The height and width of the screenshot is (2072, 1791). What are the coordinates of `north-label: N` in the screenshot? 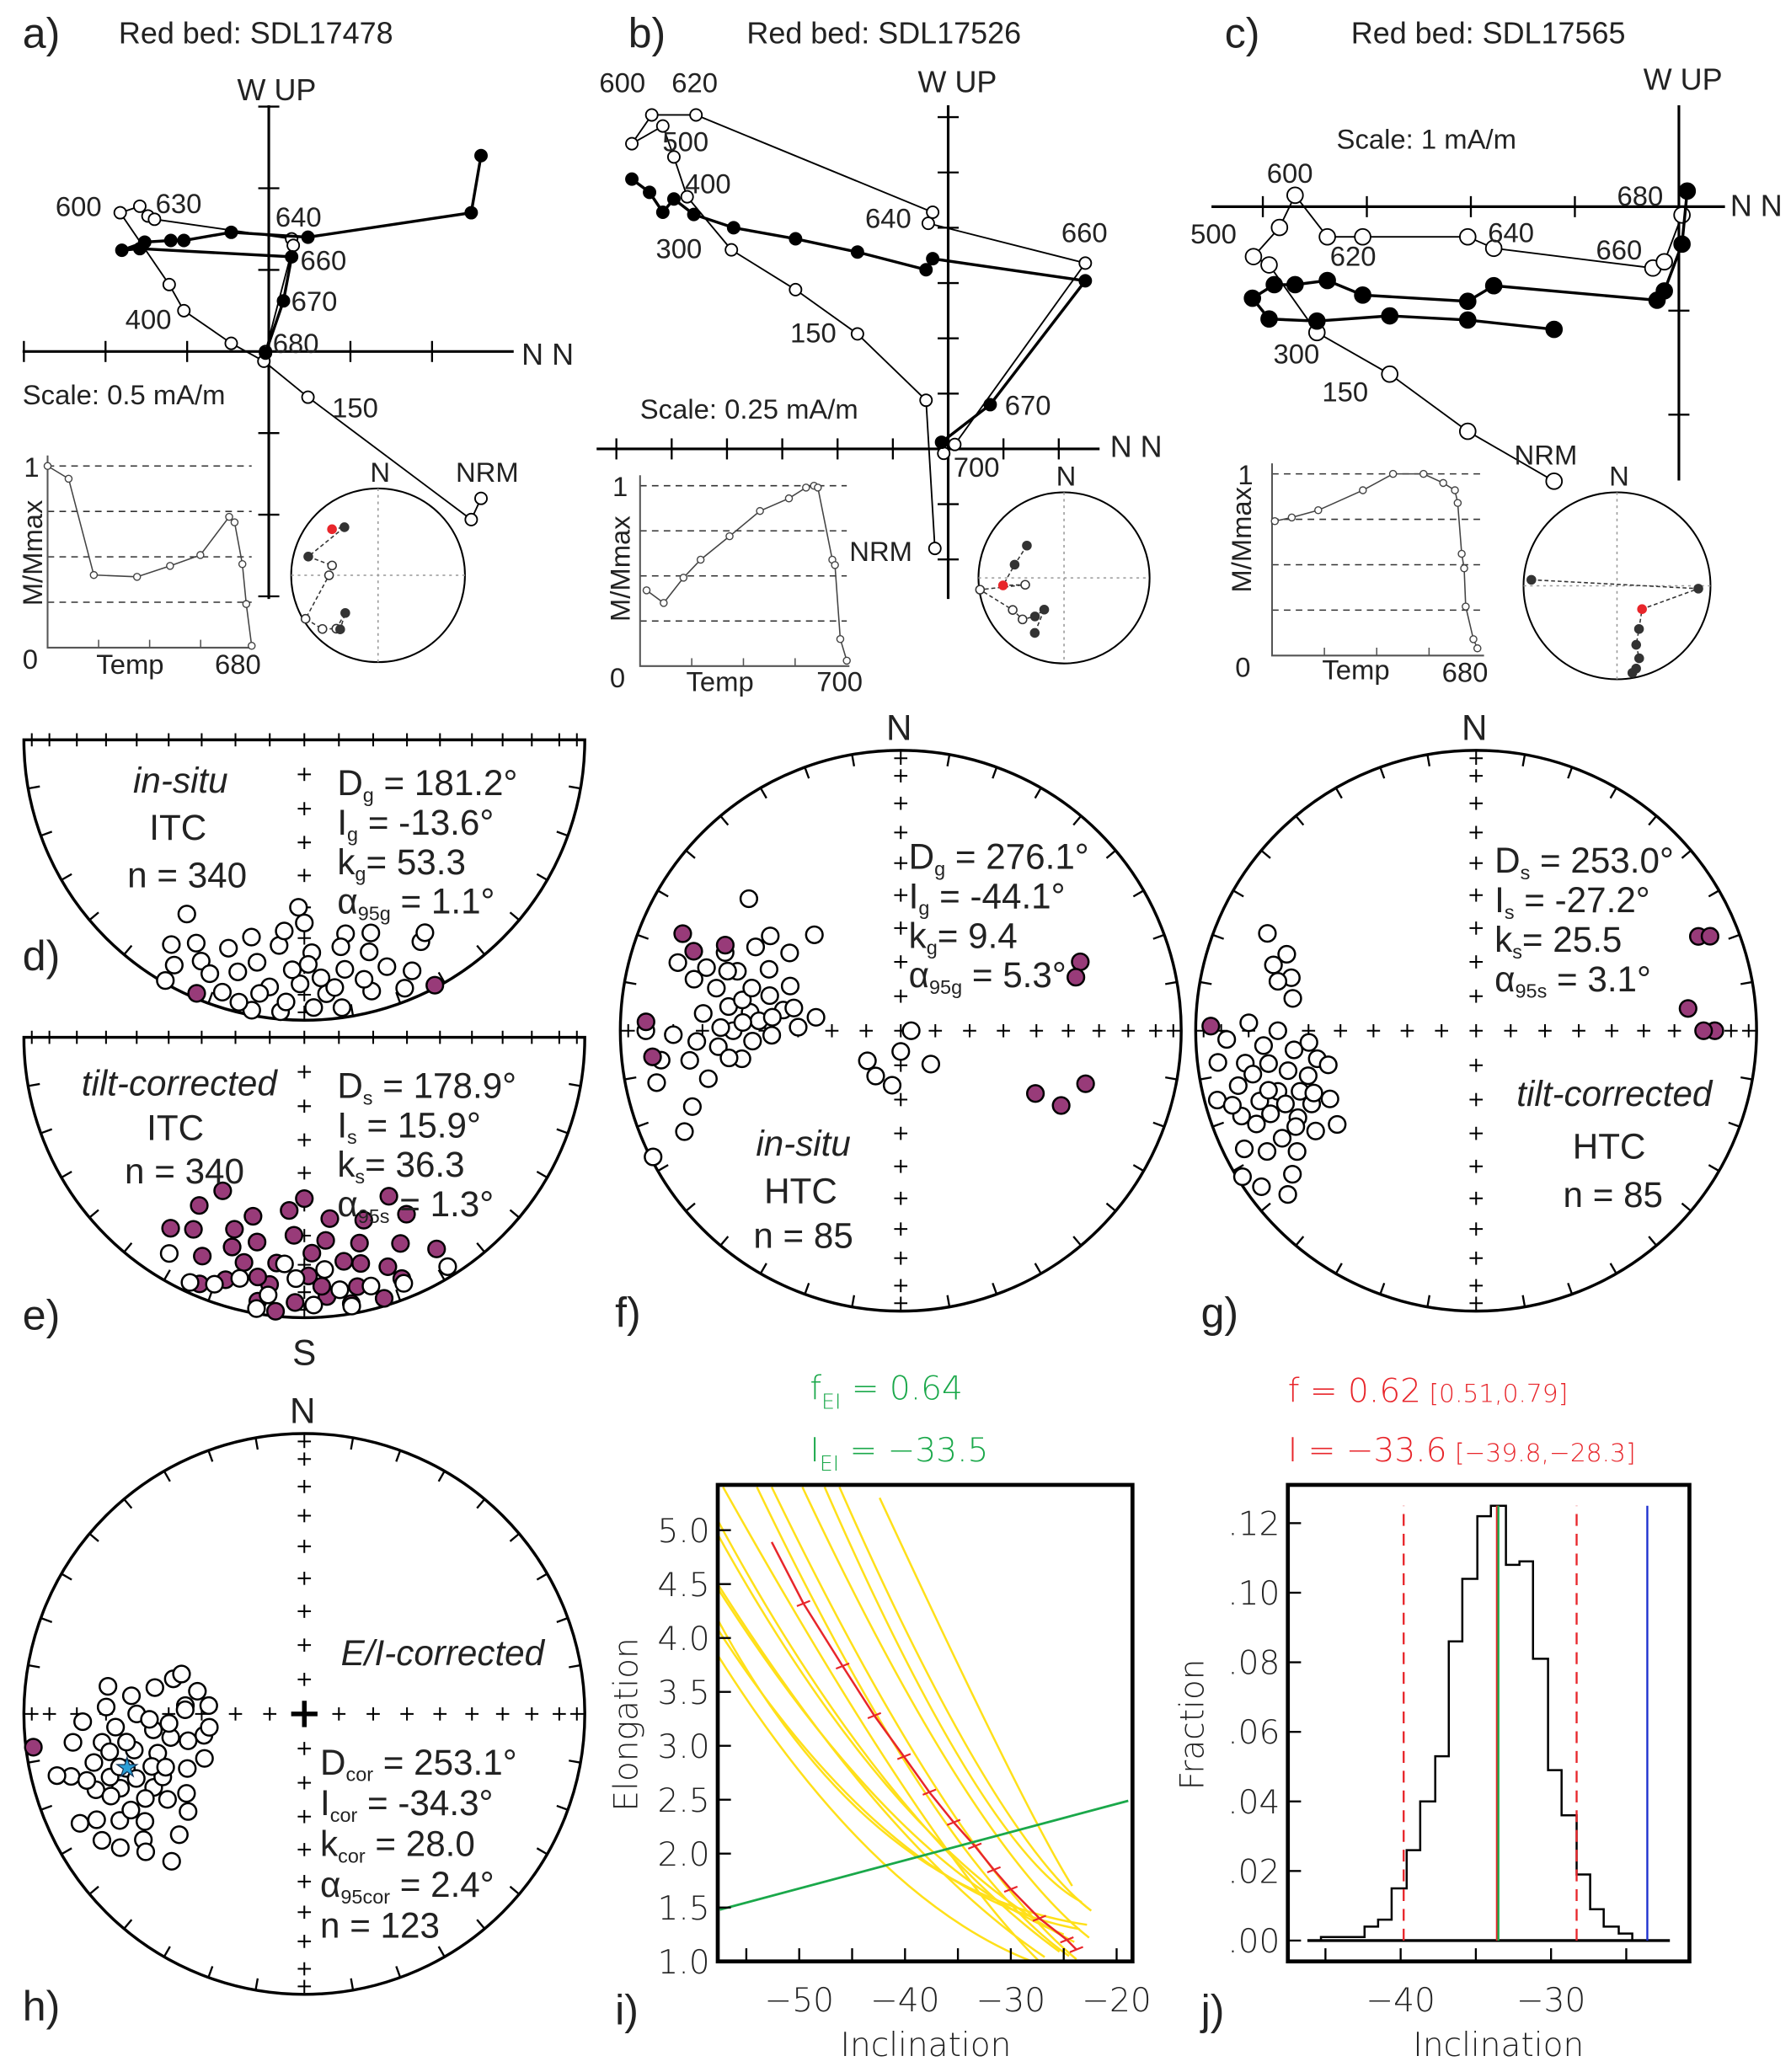 It's located at (1474, 727).